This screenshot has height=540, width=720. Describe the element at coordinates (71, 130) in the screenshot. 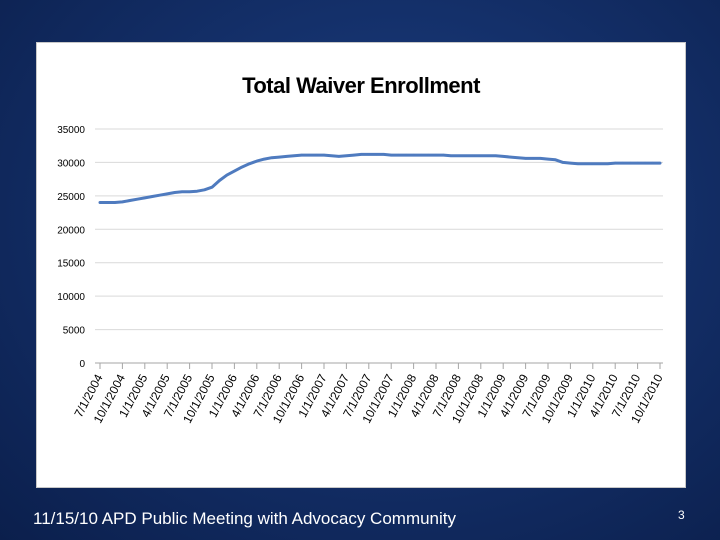

I see `y-tick-label: 35000` at that location.